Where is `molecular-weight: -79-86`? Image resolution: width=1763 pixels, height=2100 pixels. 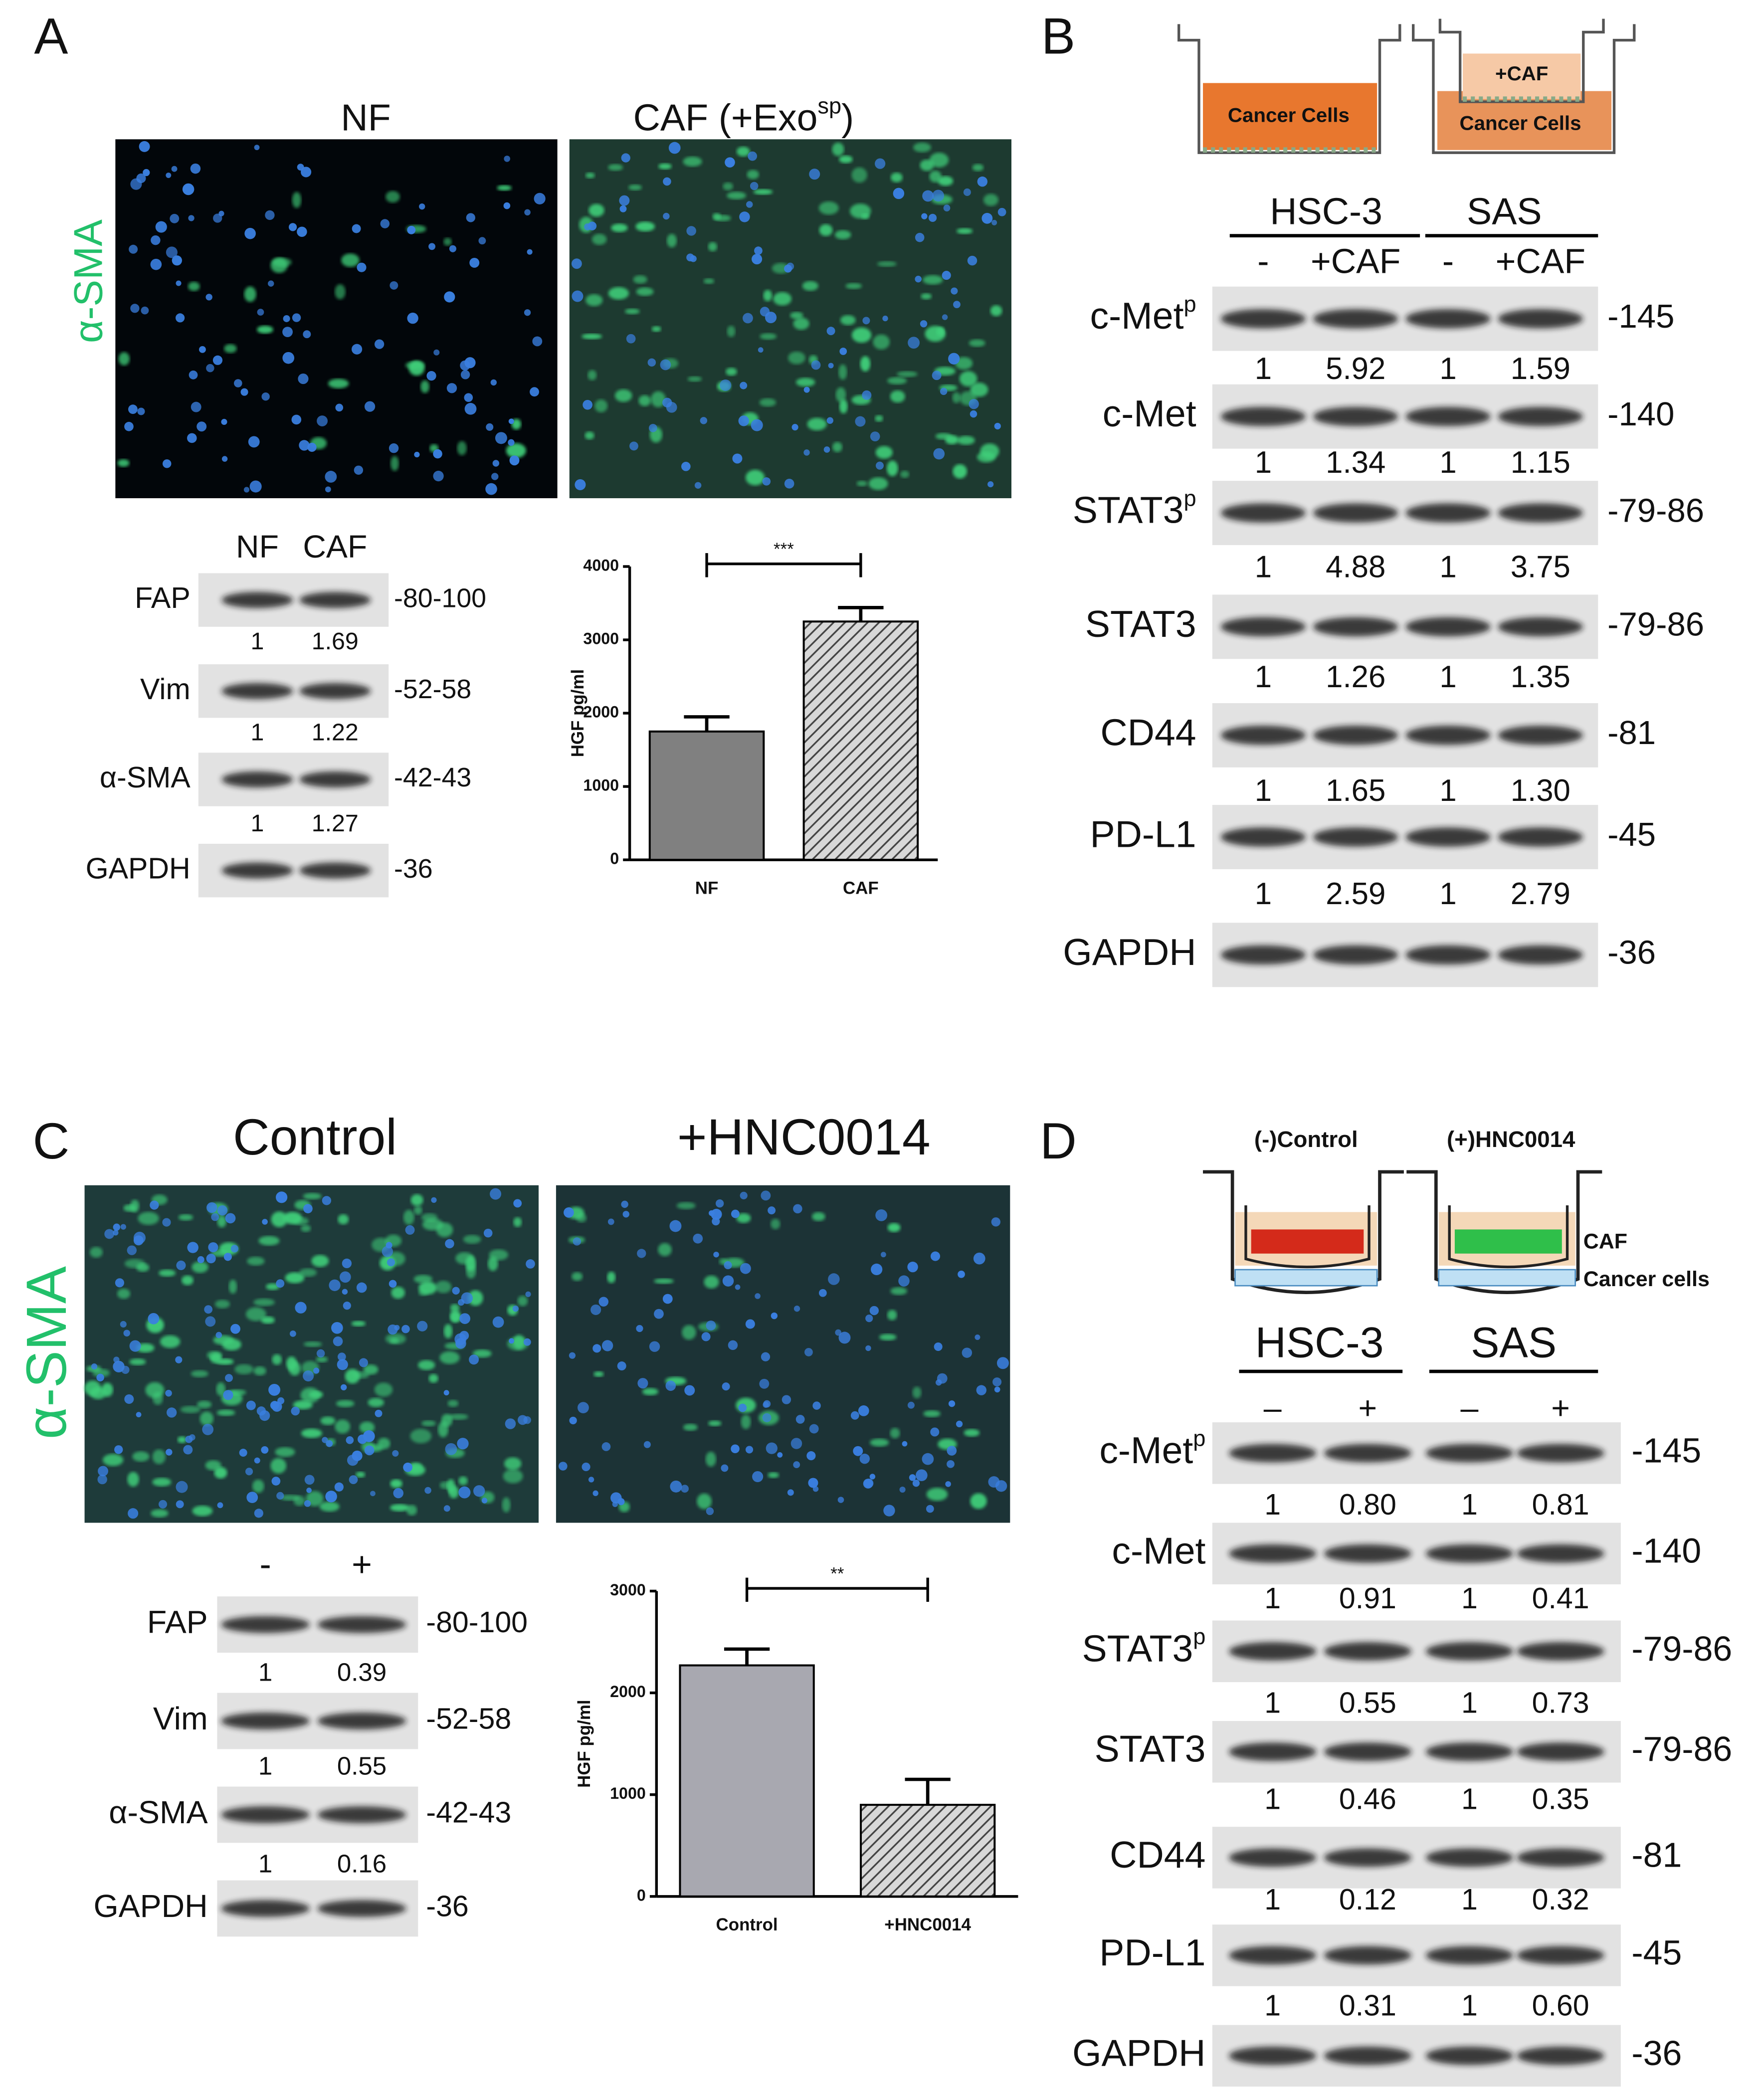
molecular-weight: -79-86 is located at coordinates (1681, 1748).